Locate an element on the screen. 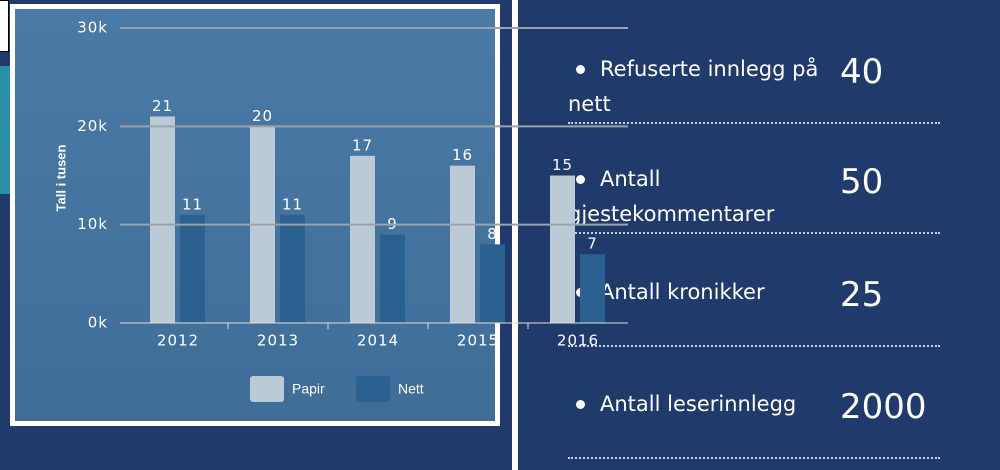 The width and height of the screenshot is (1000, 470). data-label: 8 is located at coordinates (492, 234).